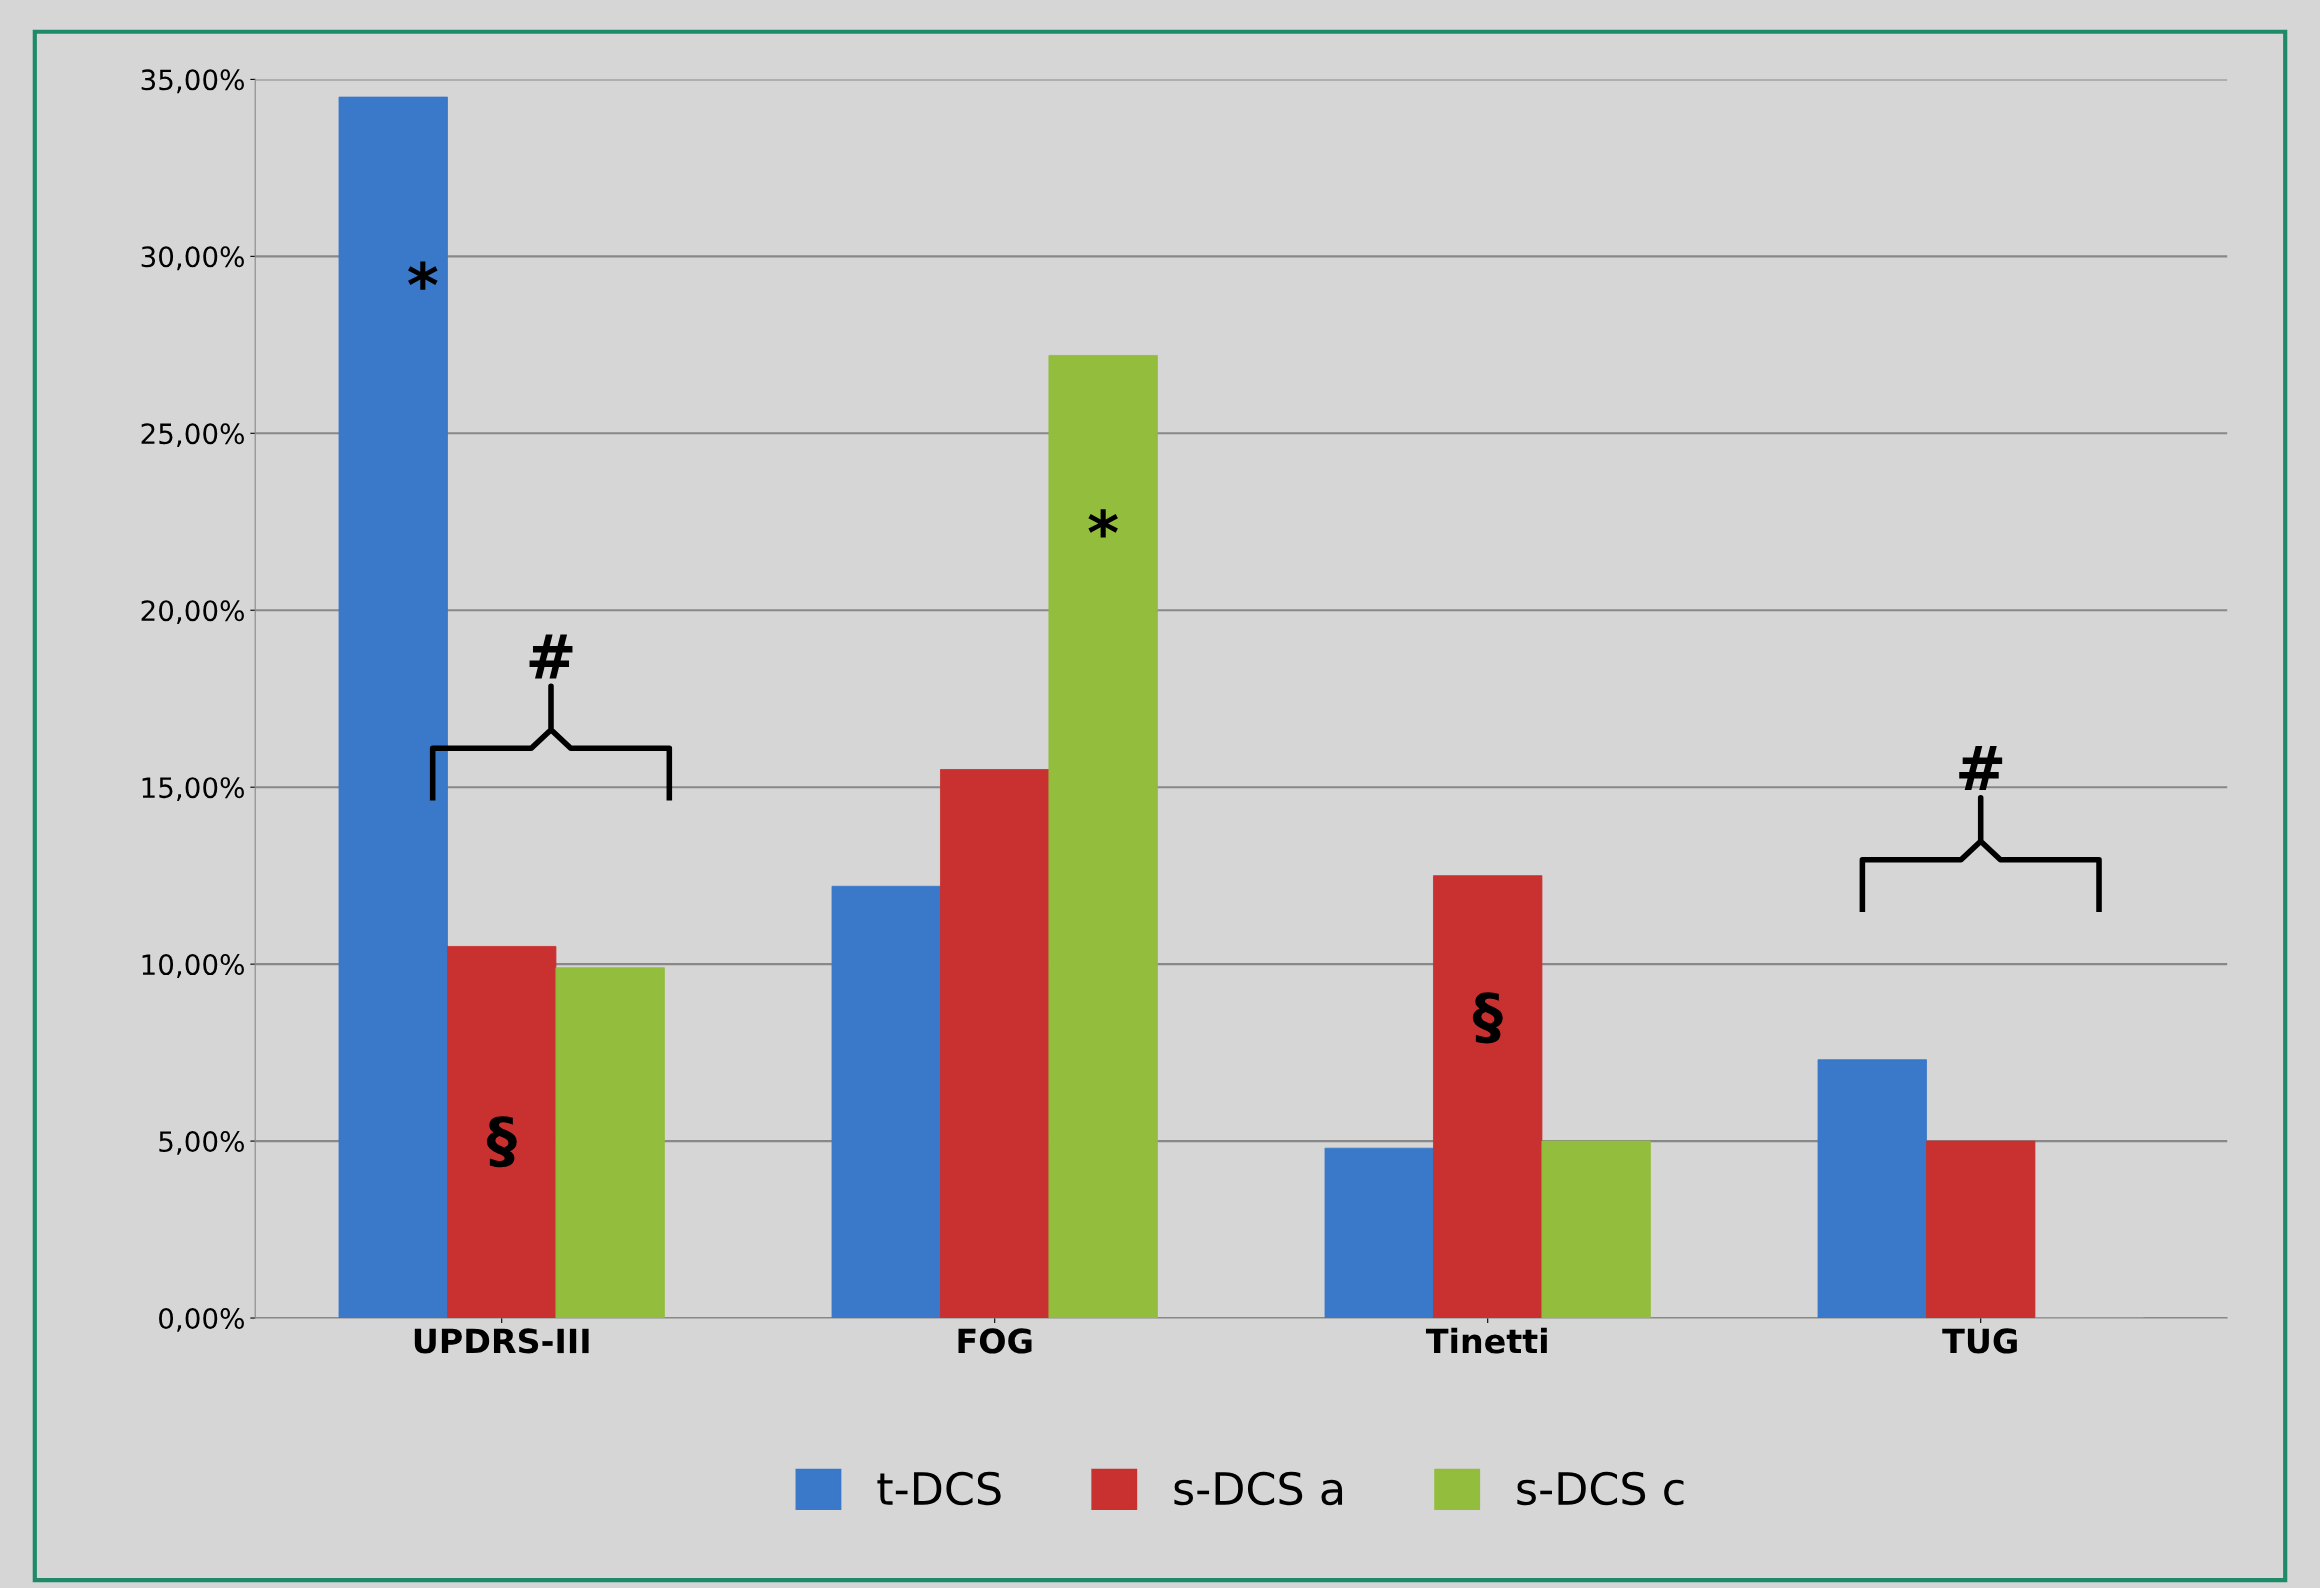  What do you see at coordinates (192, 435) in the screenshot?
I see `y-tick-label: 25,00%` at bounding box center [192, 435].